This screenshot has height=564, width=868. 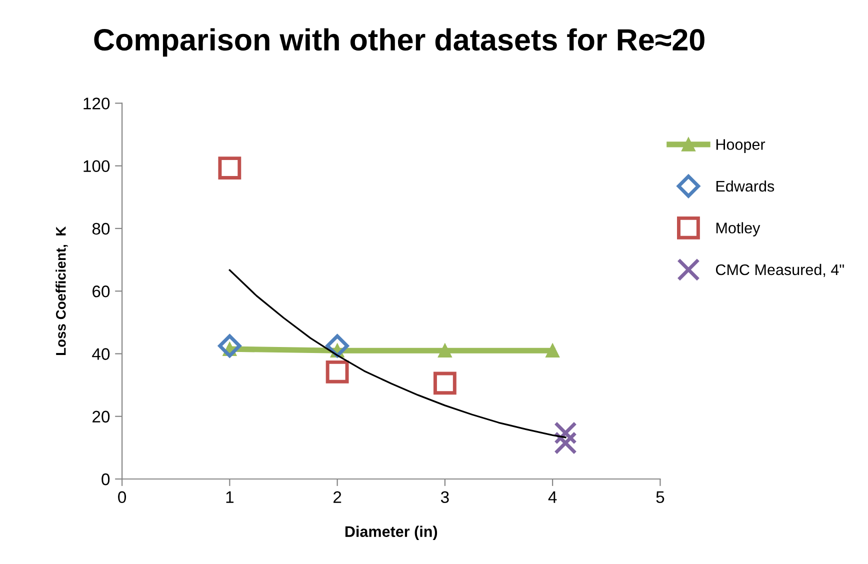 What do you see at coordinates (741, 146) in the screenshot?
I see `legend-label: Hooper` at bounding box center [741, 146].